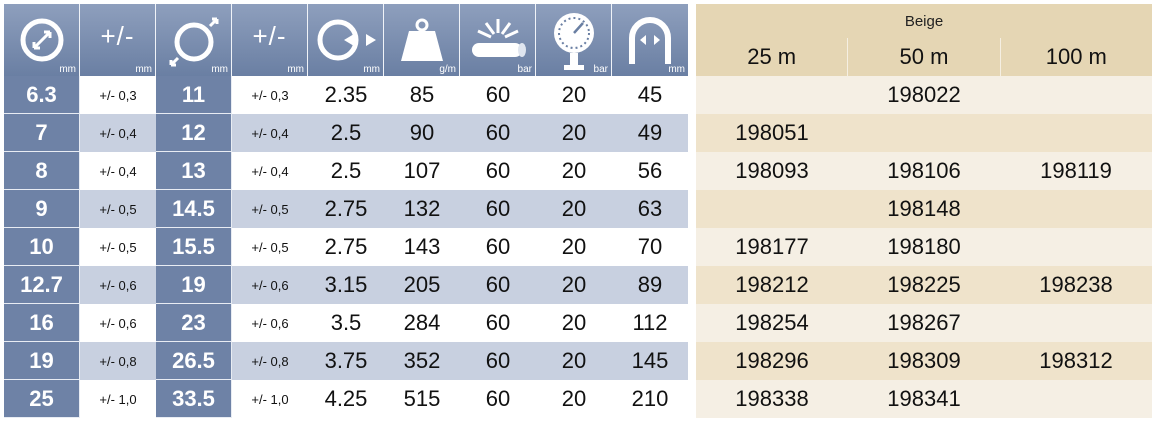 The image size is (1156, 428). What do you see at coordinates (924, 360) in the screenshot?
I see `article-number-cell: 198309` at bounding box center [924, 360].